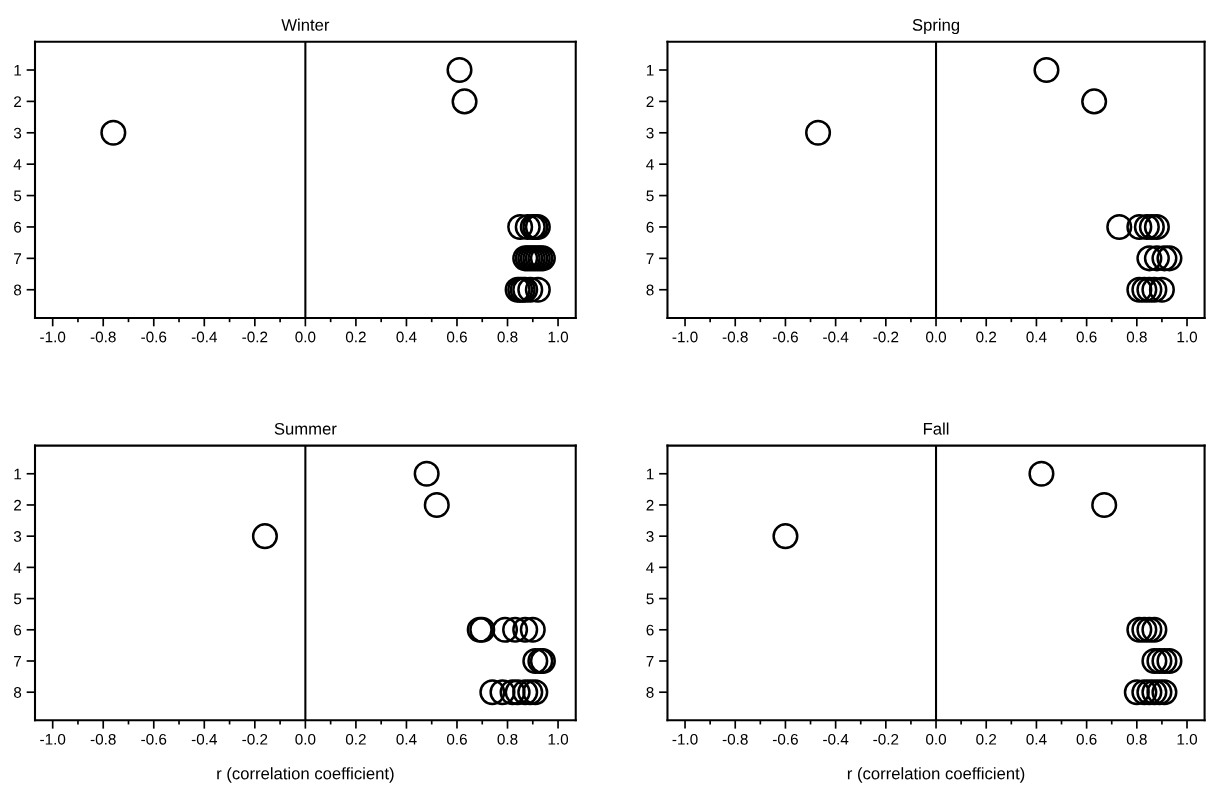 The height and width of the screenshot is (803, 1207). Describe the element at coordinates (936, 775) in the screenshot. I see `x-axis-title: r (correlation coefficient)` at that location.